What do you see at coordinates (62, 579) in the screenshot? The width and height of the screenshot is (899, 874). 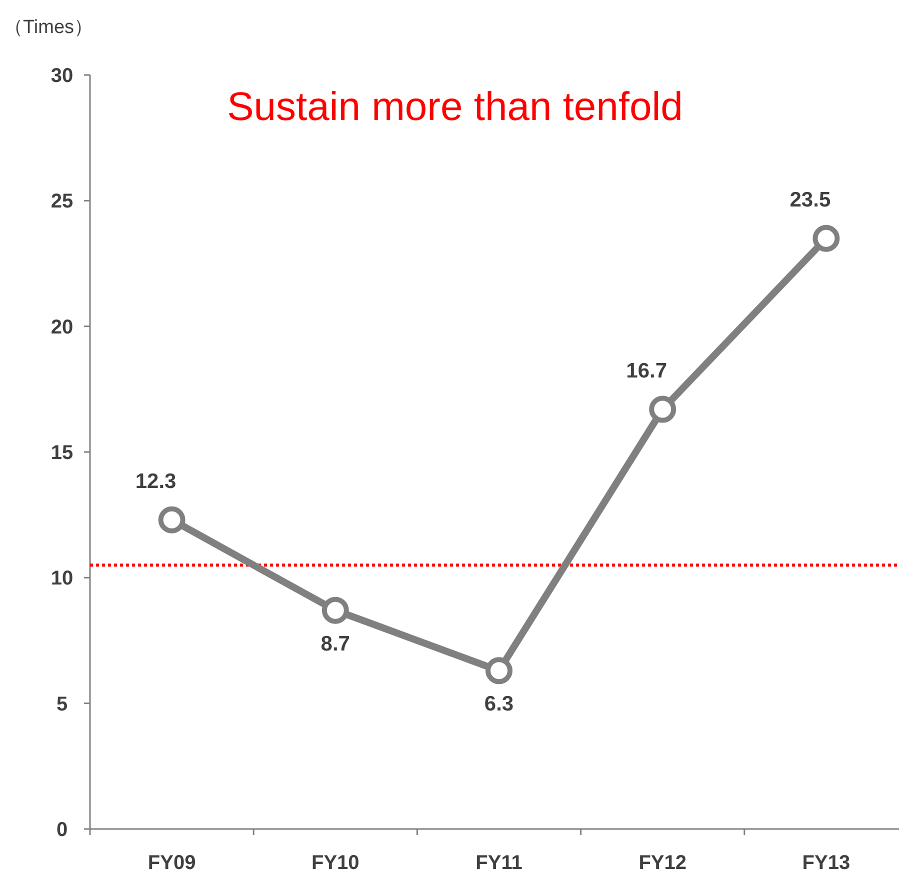 I see `y-tick-label: 10` at bounding box center [62, 579].